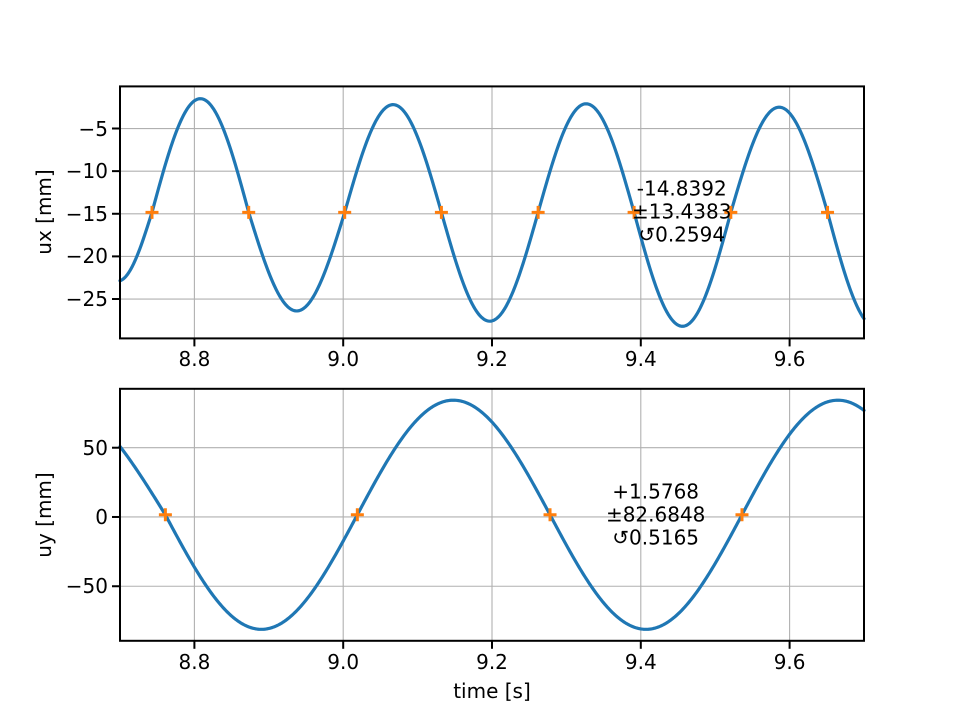 This screenshot has height=720, width=960. I want to click on ux-x-tick-label: 8.8, so click(194, 359).